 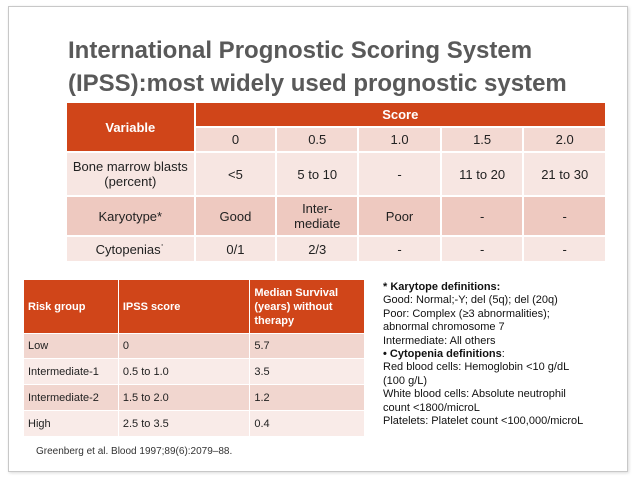 What do you see at coordinates (399, 139) in the screenshot?
I see `score-col-2: 1.0` at bounding box center [399, 139].